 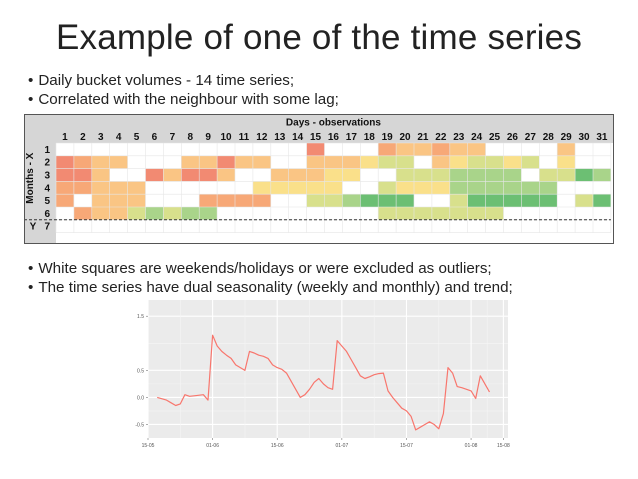 I want to click on column-tick-label: 30, so click(x=584, y=137).